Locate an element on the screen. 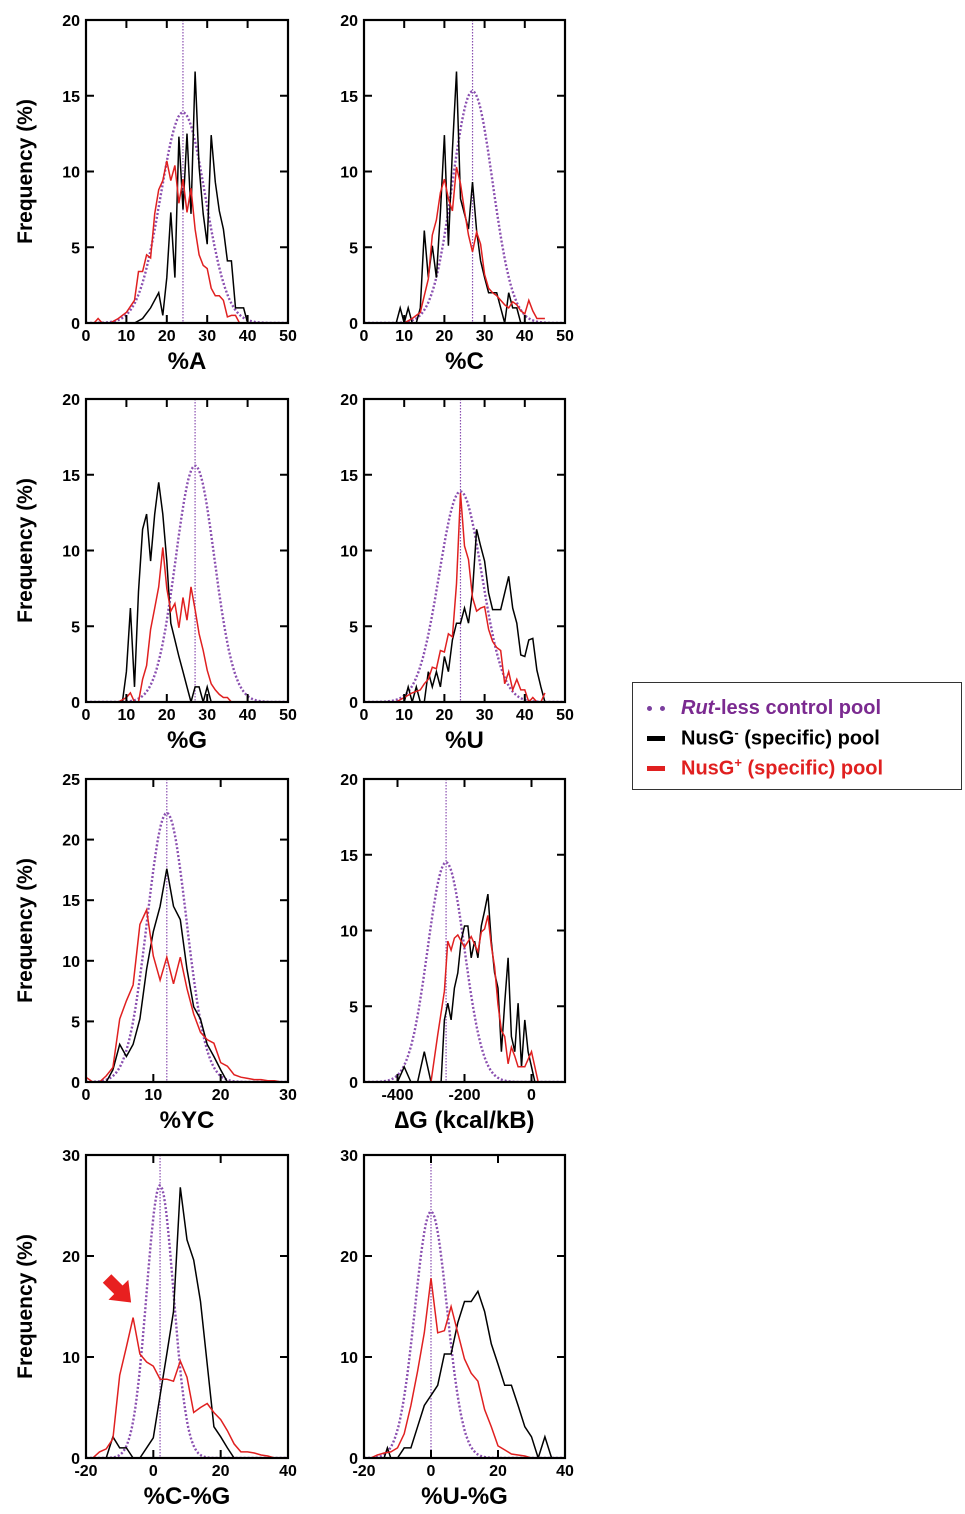 Image resolution: width=965 pixels, height=1514 pixels. legend-item-control: Rut-less control pool is located at coordinates (764, 708).